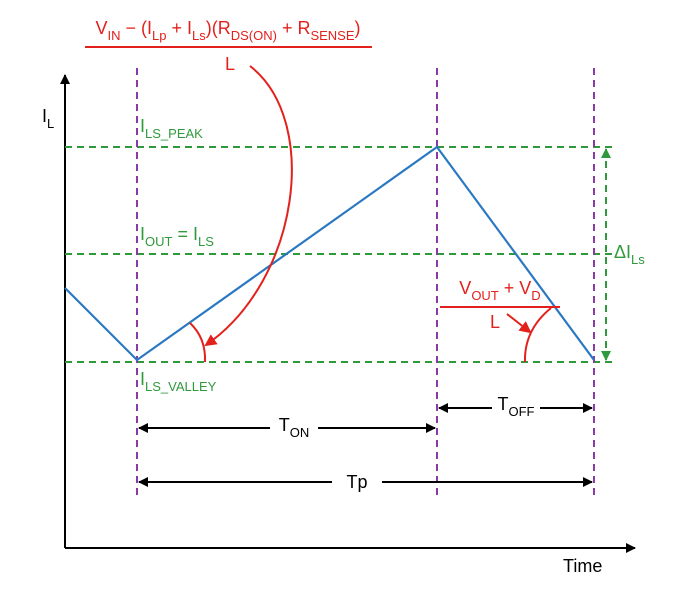 This screenshot has width=695, height=590. Describe the element at coordinates (535, 295) in the screenshot. I see `subscript: D` at that location.